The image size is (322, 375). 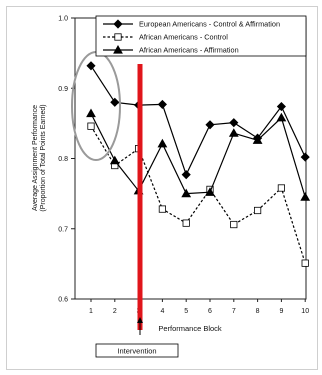 What do you see at coordinates (305, 311) in the screenshot?
I see `x-tick-label: 10` at bounding box center [305, 311].